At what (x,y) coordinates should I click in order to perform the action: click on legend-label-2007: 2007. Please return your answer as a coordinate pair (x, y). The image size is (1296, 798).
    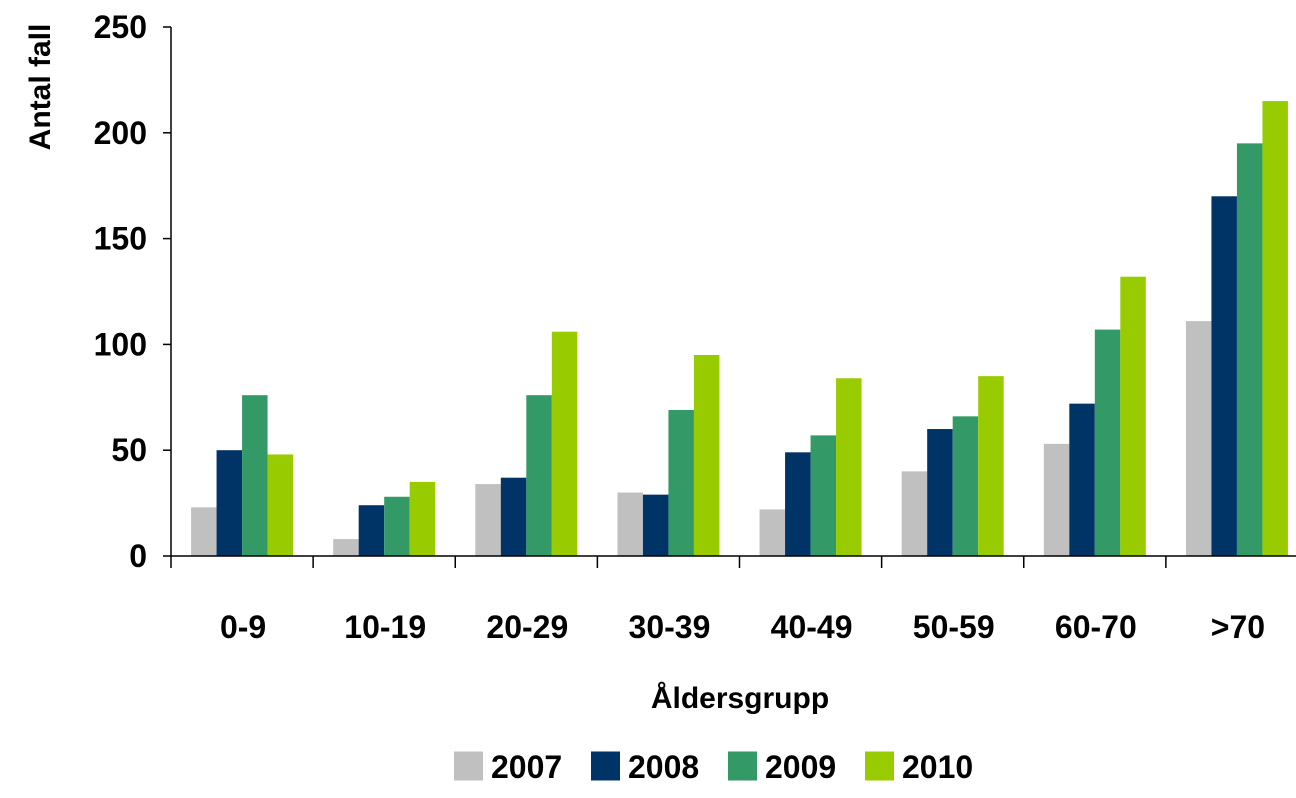
    Looking at the image, I should click on (526, 767).